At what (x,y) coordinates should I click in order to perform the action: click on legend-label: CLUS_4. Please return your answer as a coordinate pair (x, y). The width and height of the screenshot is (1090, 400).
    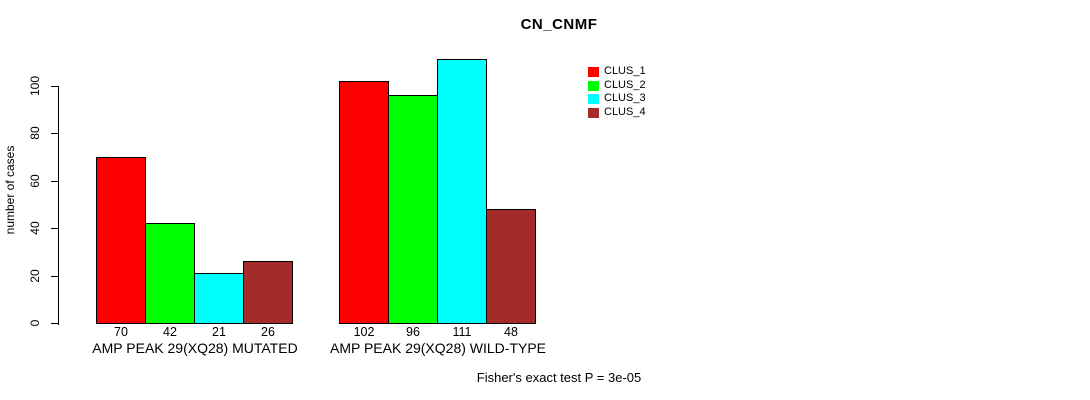
    Looking at the image, I should click on (625, 112).